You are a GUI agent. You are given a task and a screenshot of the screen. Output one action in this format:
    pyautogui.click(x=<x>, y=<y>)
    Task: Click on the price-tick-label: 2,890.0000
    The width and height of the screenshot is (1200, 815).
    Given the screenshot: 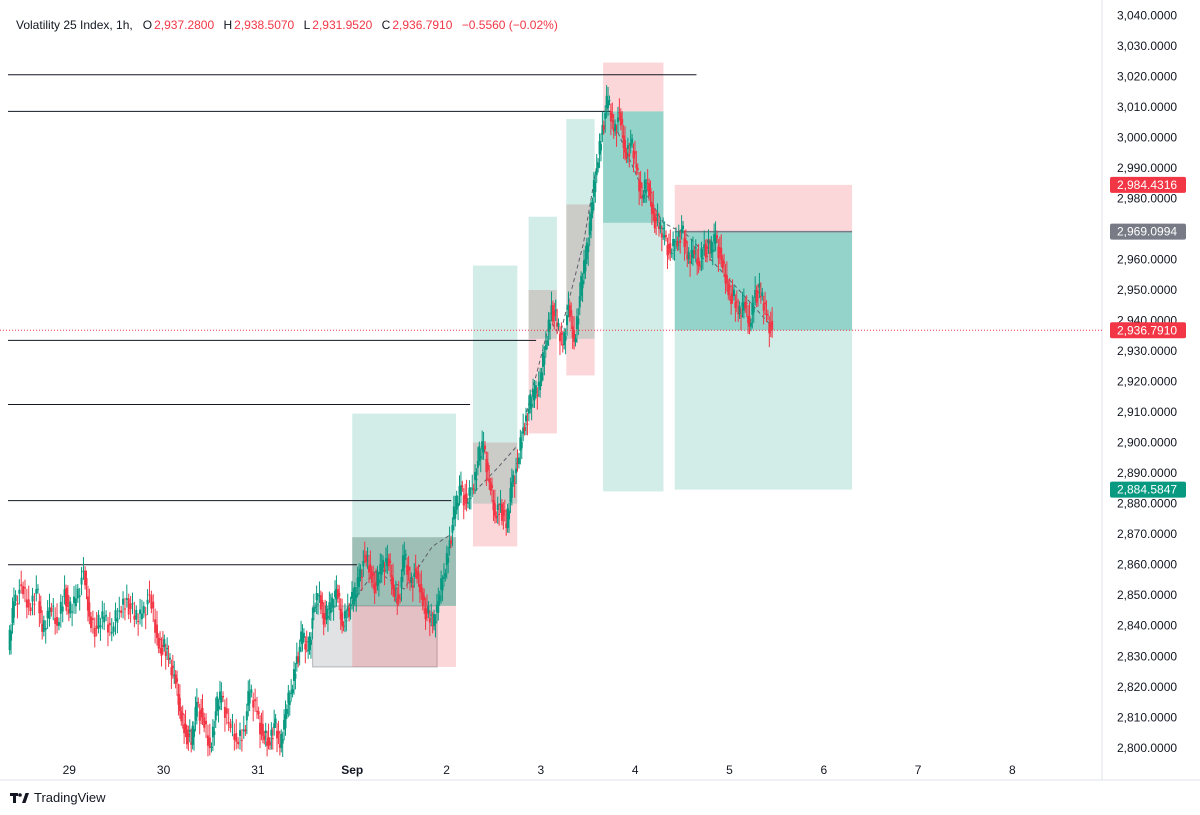 What is the action you would take?
    pyautogui.click(x=1147, y=473)
    